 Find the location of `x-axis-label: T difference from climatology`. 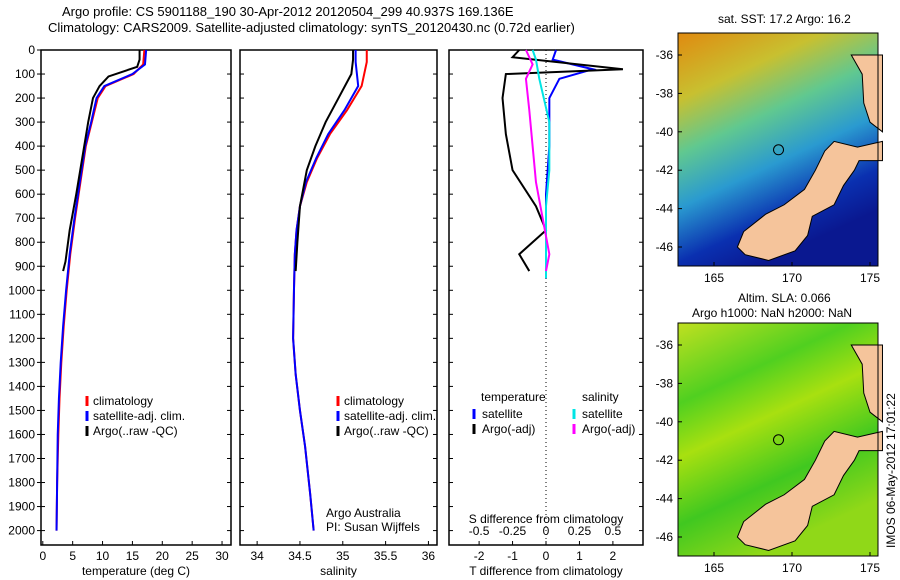

x-axis-label: T difference from climatology is located at coordinates (546, 571).